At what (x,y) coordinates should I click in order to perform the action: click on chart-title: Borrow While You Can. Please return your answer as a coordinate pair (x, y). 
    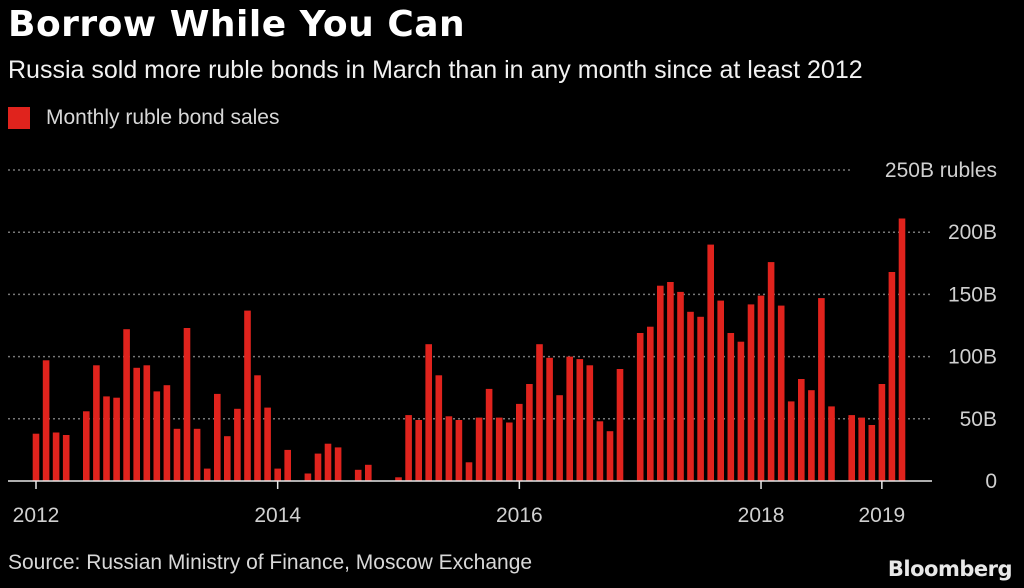
    Looking at the image, I should click on (237, 24).